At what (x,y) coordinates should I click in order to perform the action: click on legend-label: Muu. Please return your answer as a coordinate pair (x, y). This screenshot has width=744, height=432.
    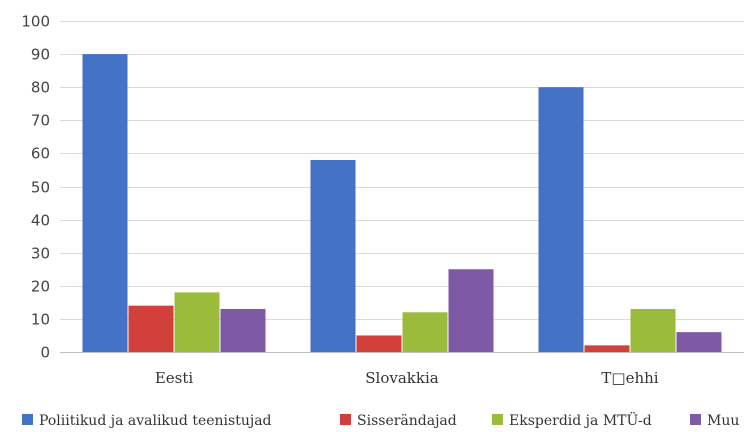
    Looking at the image, I should click on (723, 421).